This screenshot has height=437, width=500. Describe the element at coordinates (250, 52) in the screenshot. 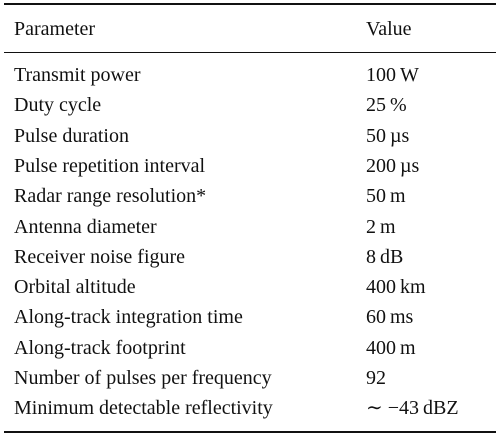

I see `header-rule` at that location.